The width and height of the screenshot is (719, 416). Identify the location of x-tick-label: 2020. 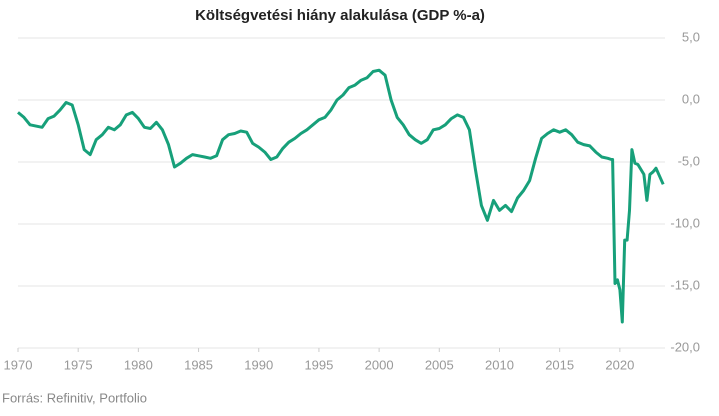
(619, 364).